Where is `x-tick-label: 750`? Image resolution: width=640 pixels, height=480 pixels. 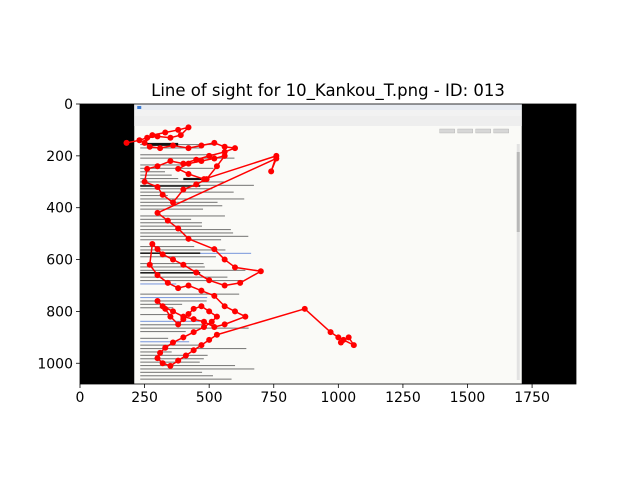 x-tick-label: 750 is located at coordinates (273, 398).